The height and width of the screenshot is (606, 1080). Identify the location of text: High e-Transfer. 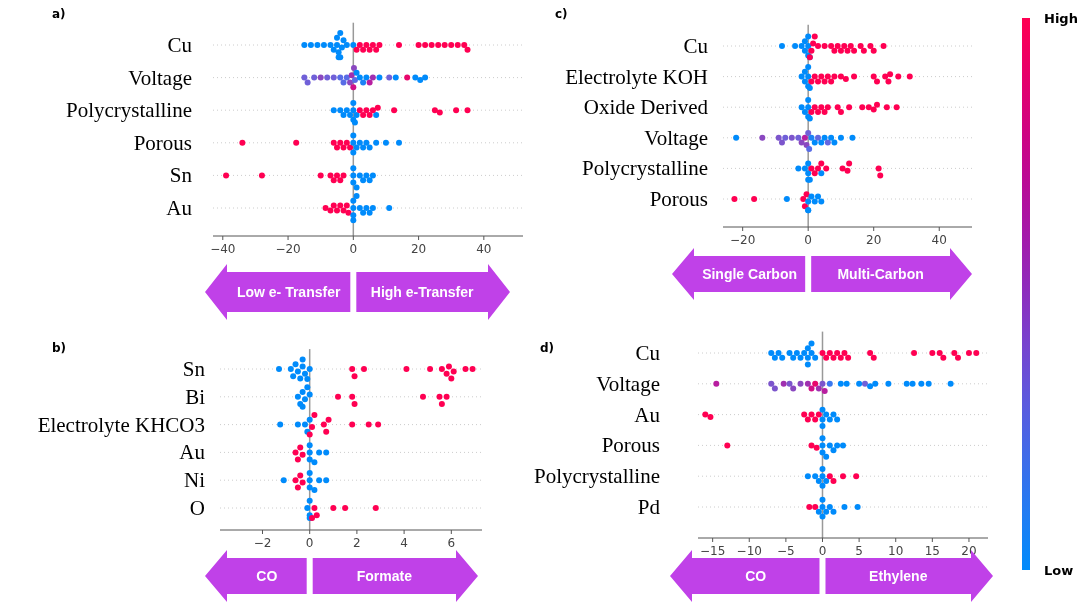
(422, 292).